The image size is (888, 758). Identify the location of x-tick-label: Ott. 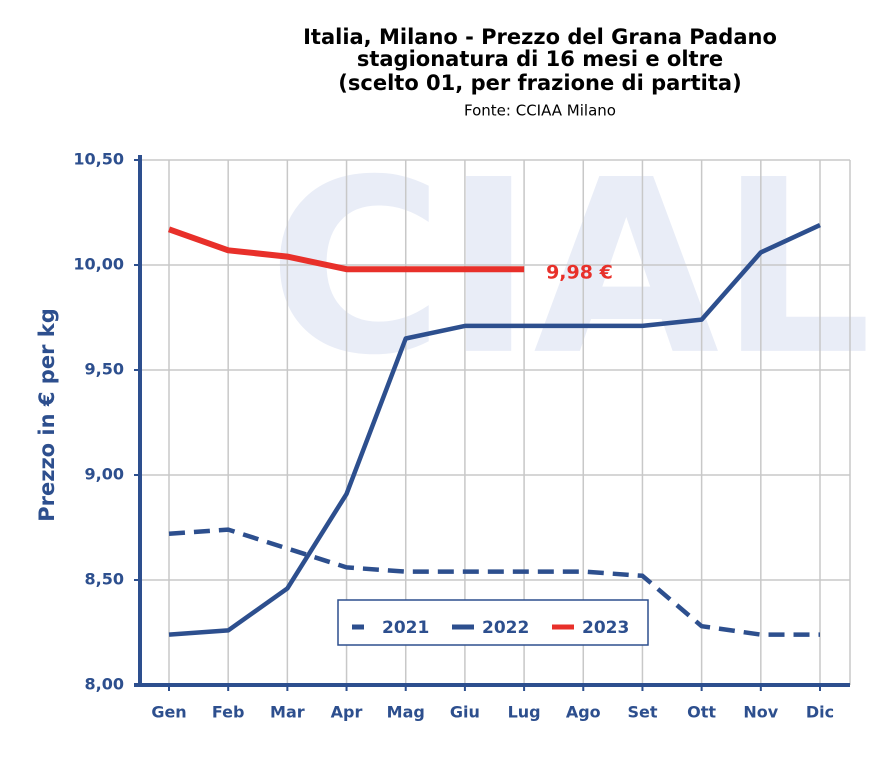
(701, 712).